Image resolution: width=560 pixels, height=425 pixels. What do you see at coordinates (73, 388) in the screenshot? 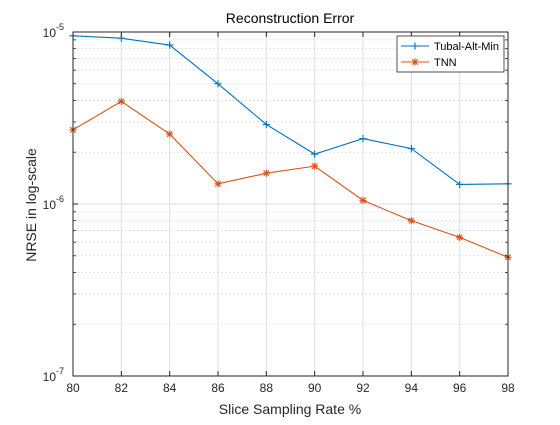
I see `x-tick-label: 80` at bounding box center [73, 388].